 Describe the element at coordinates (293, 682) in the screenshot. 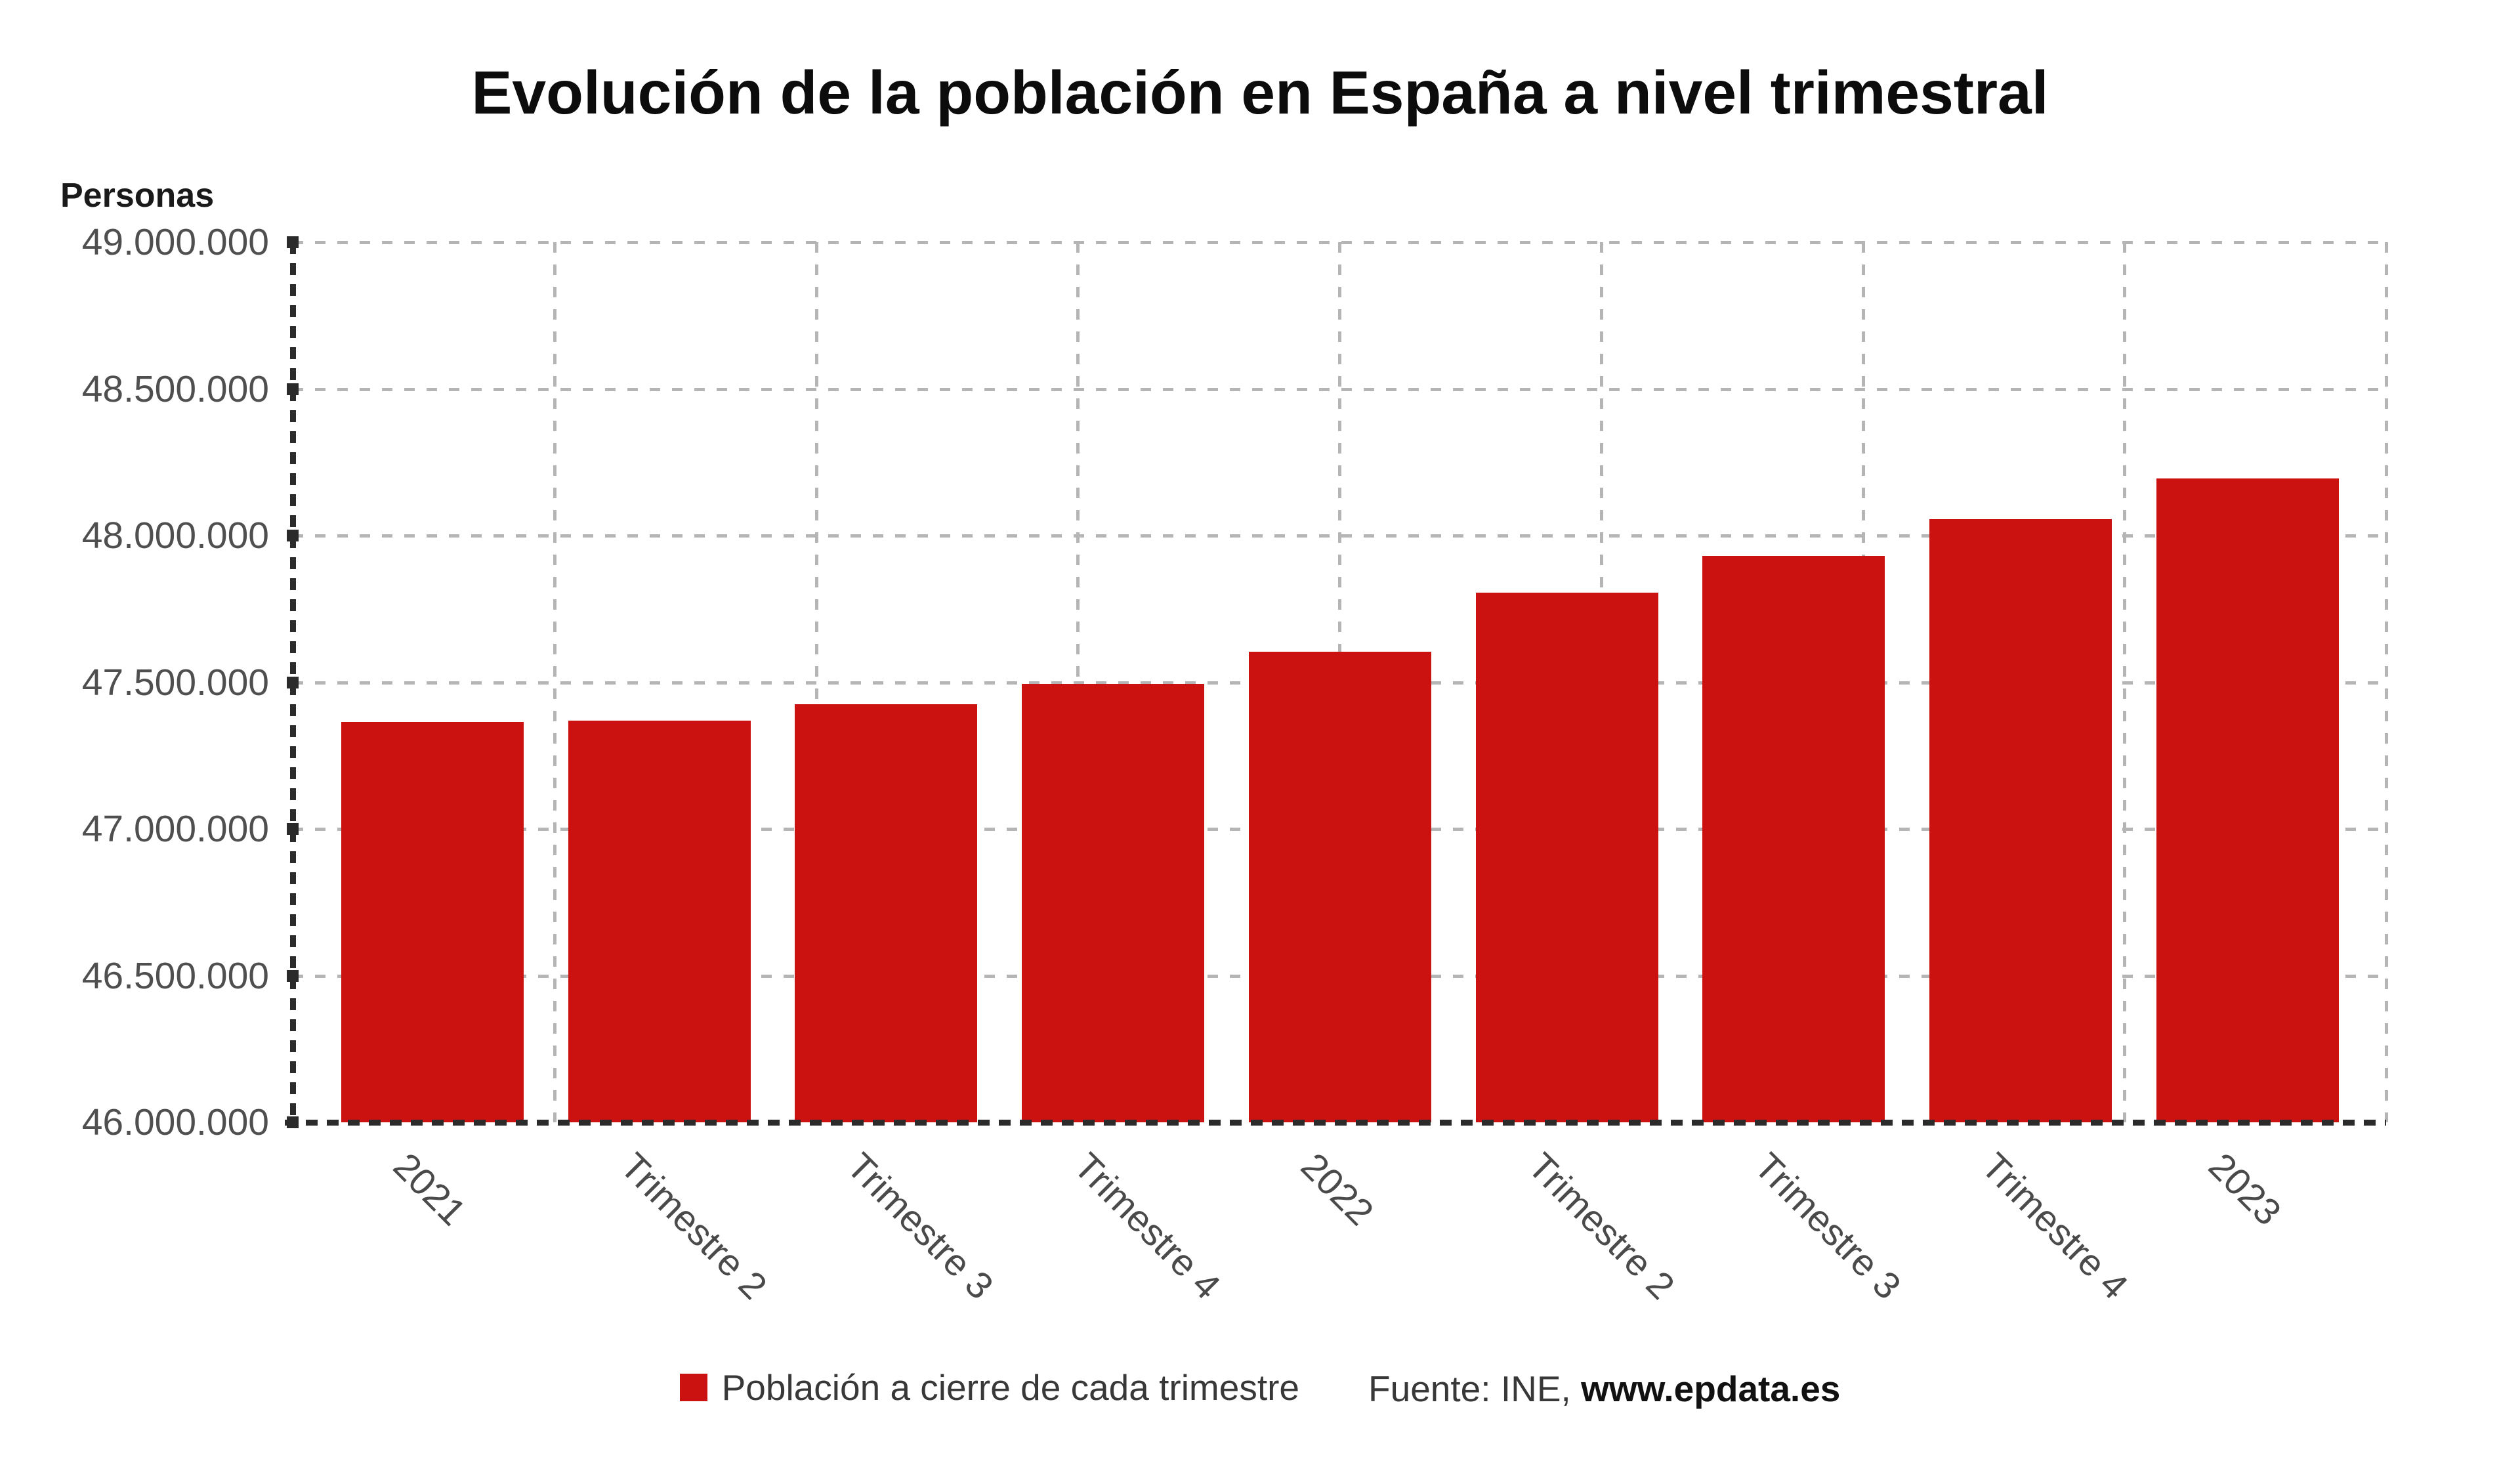

I see `y-axis-line` at that location.